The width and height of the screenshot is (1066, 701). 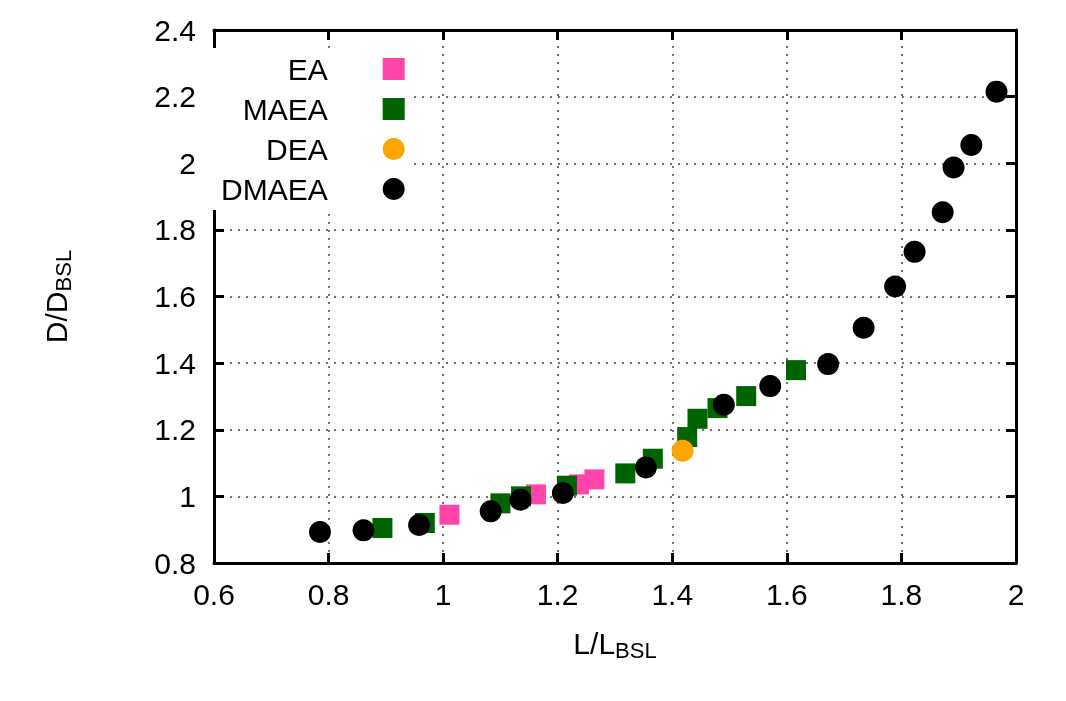 I want to click on x-tick-label: 1.6, so click(x=787, y=594).